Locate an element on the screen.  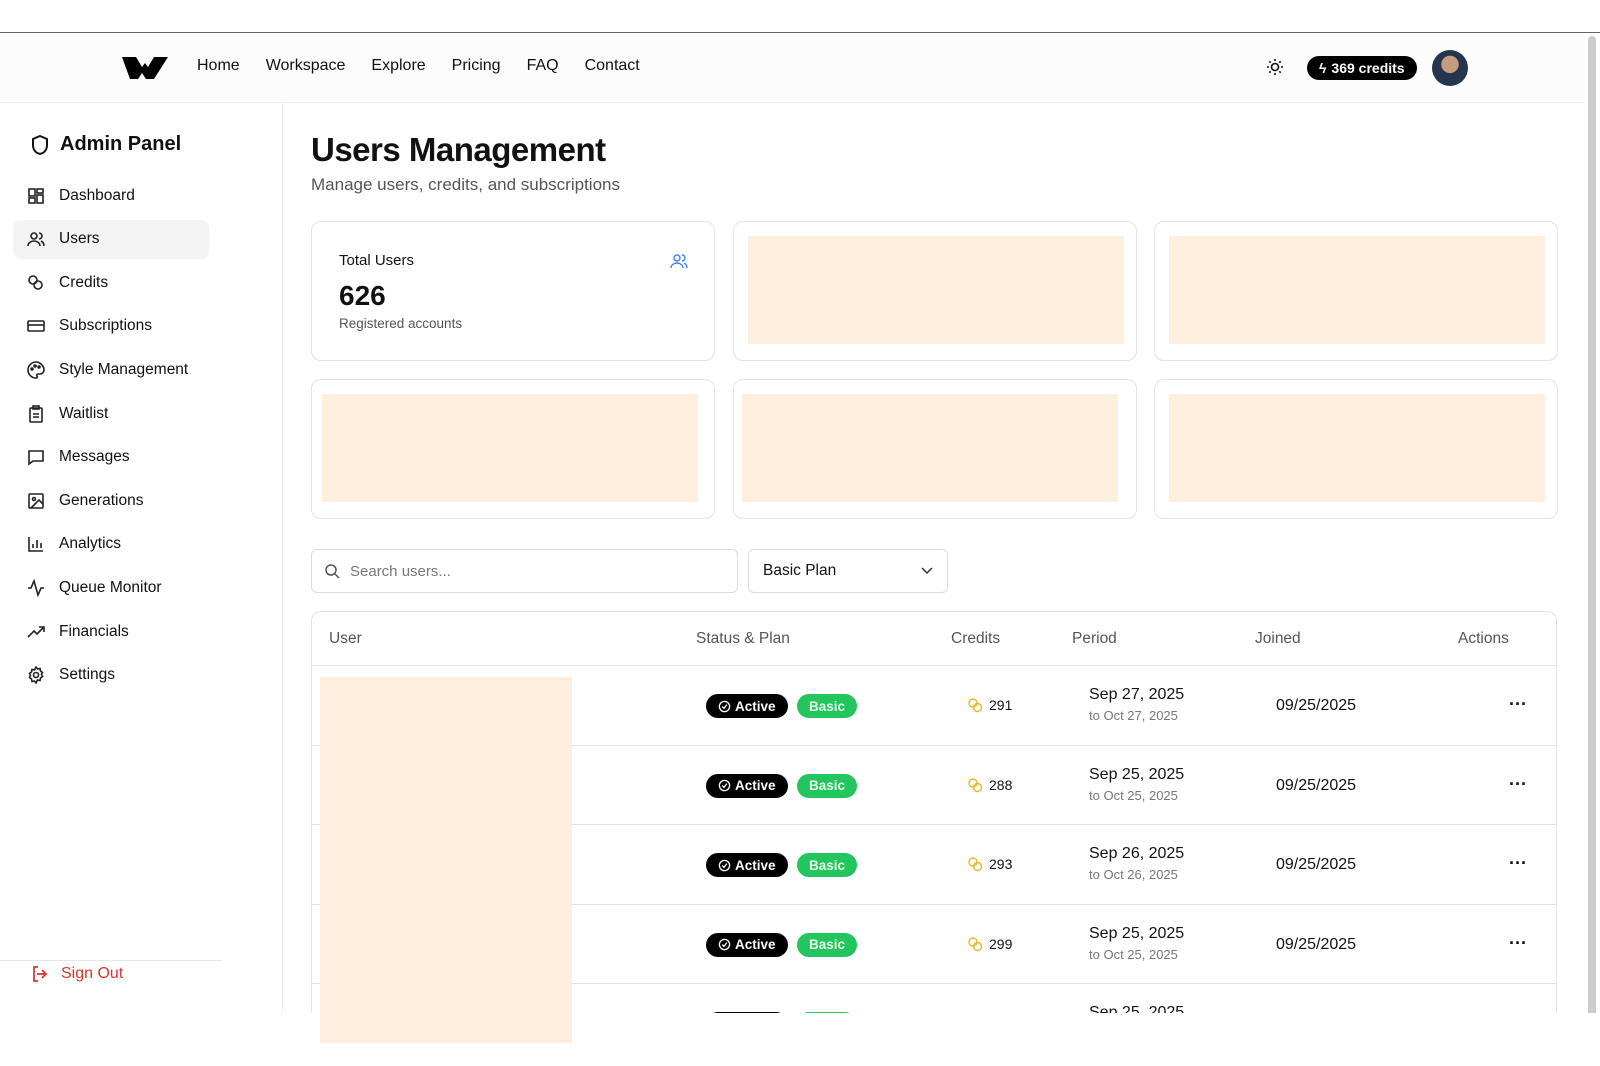
credits-badge: ϟ 369 credits is located at coordinates (1362, 68).